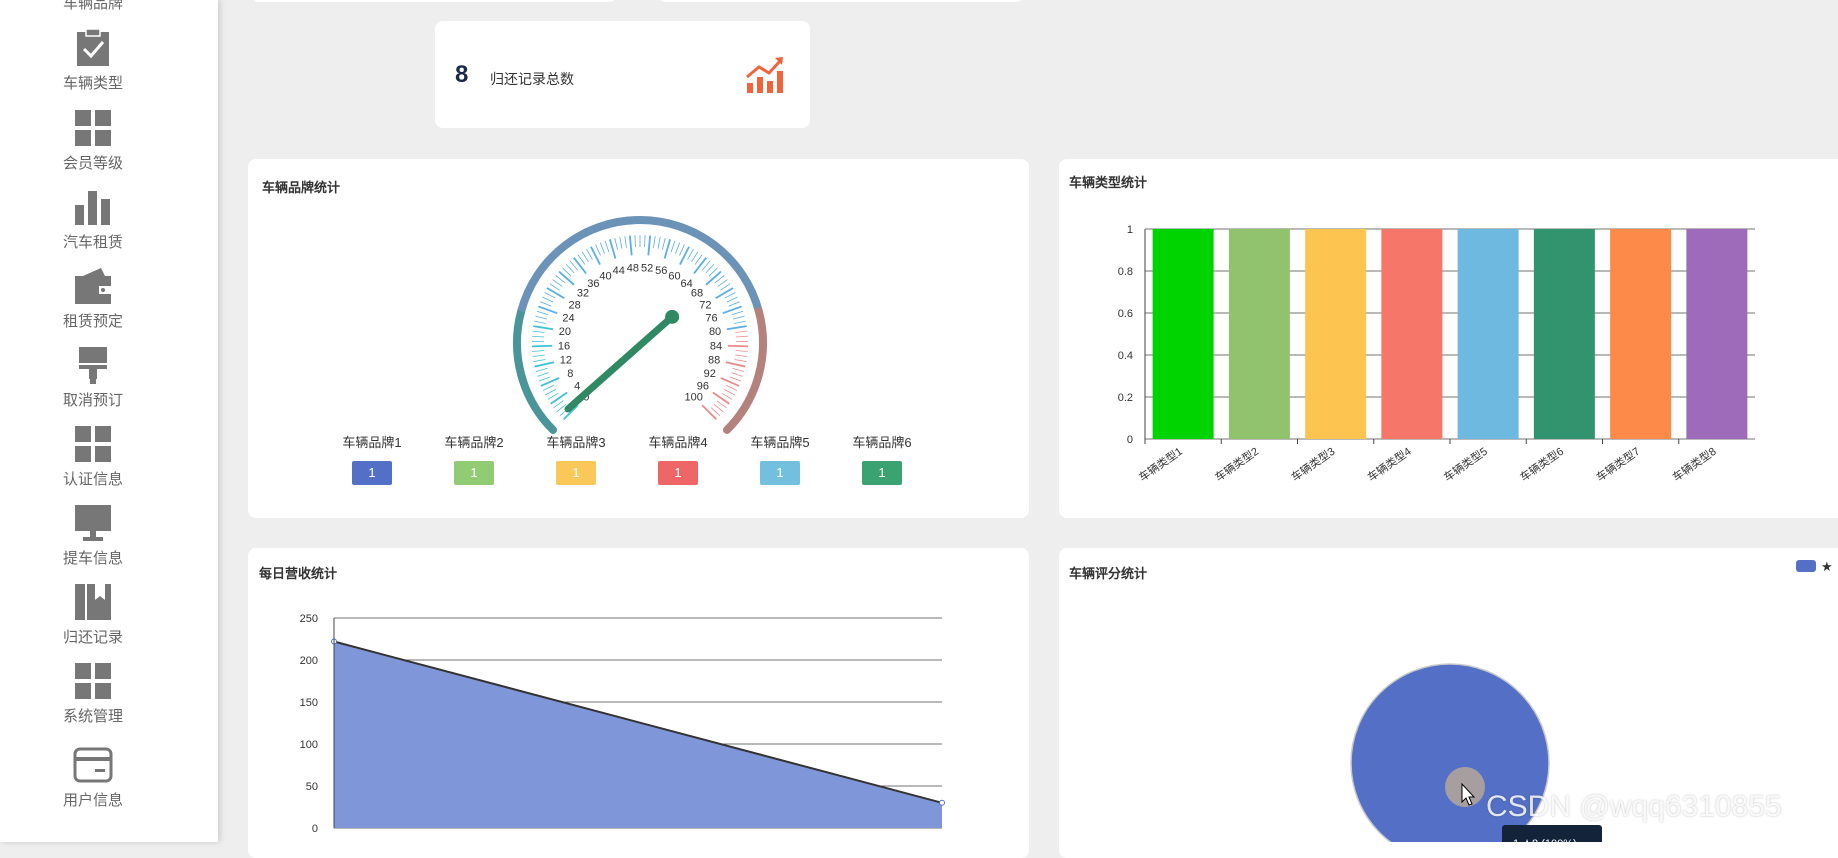  I want to click on sidebar-item-system-management: 系统管理, so click(93, 693).